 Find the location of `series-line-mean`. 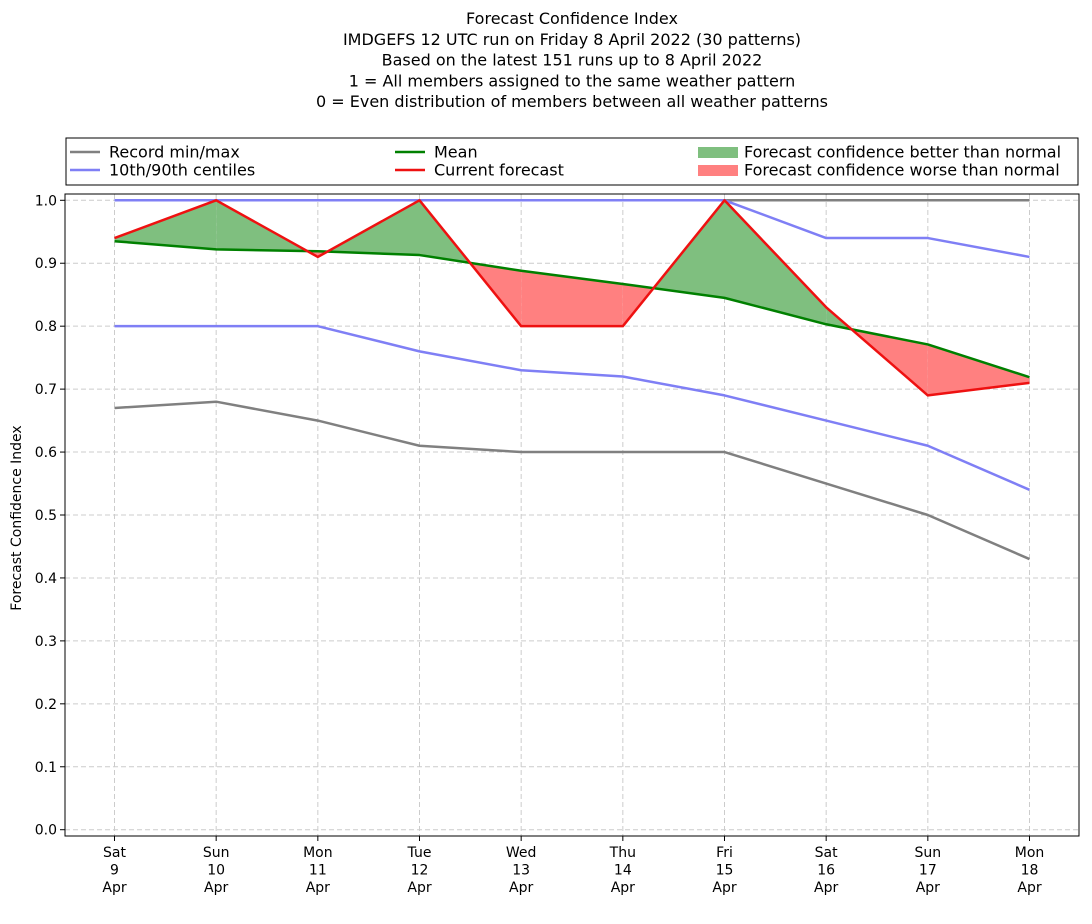

series-line-mean is located at coordinates (572, 309).